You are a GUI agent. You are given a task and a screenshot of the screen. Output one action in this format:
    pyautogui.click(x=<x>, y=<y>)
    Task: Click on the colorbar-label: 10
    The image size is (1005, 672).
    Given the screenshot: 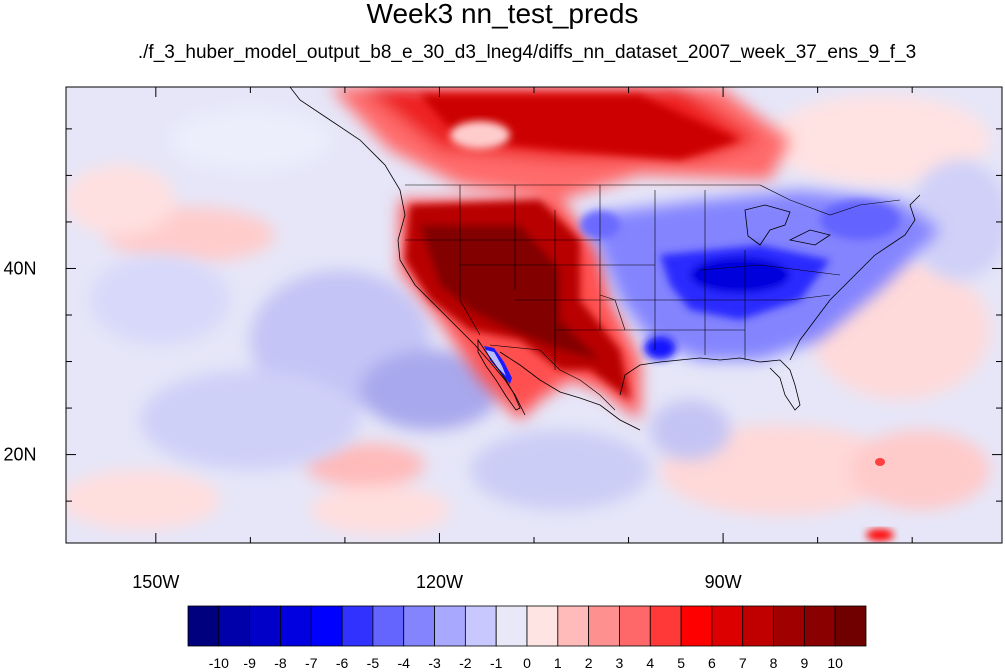 What is the action you would take?
    pyautogui.click(x=835, y=663)
    